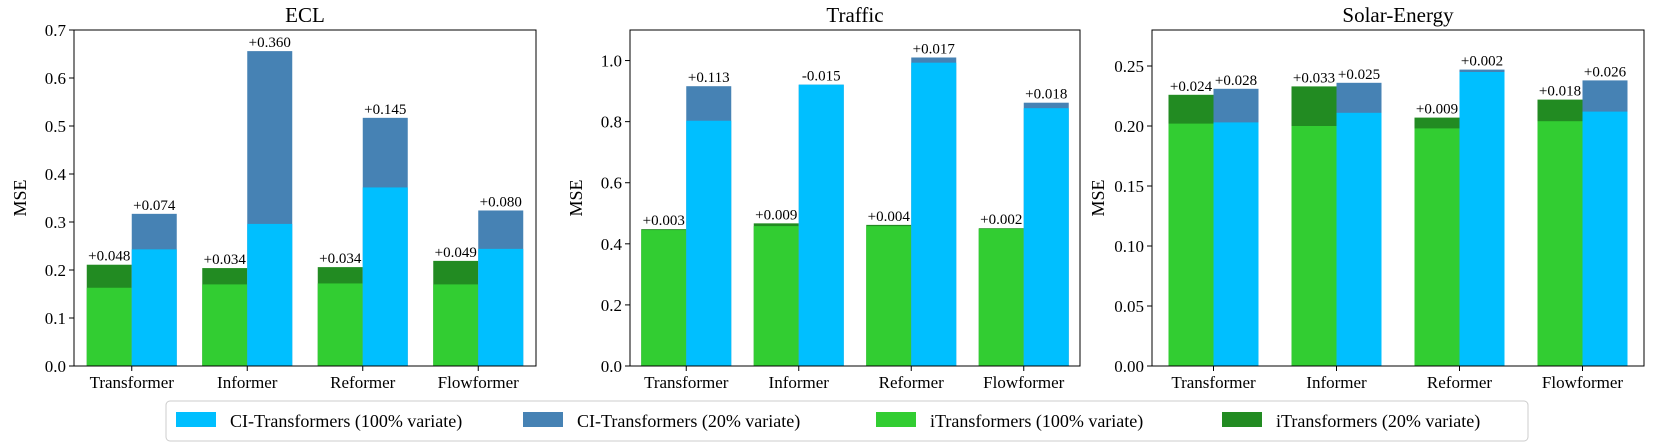  What do you see at coordinates (1236, 81) in the screenshot?
I see `bar-label-ci-transformers: +0.028` at bounding box center [1236, 81].